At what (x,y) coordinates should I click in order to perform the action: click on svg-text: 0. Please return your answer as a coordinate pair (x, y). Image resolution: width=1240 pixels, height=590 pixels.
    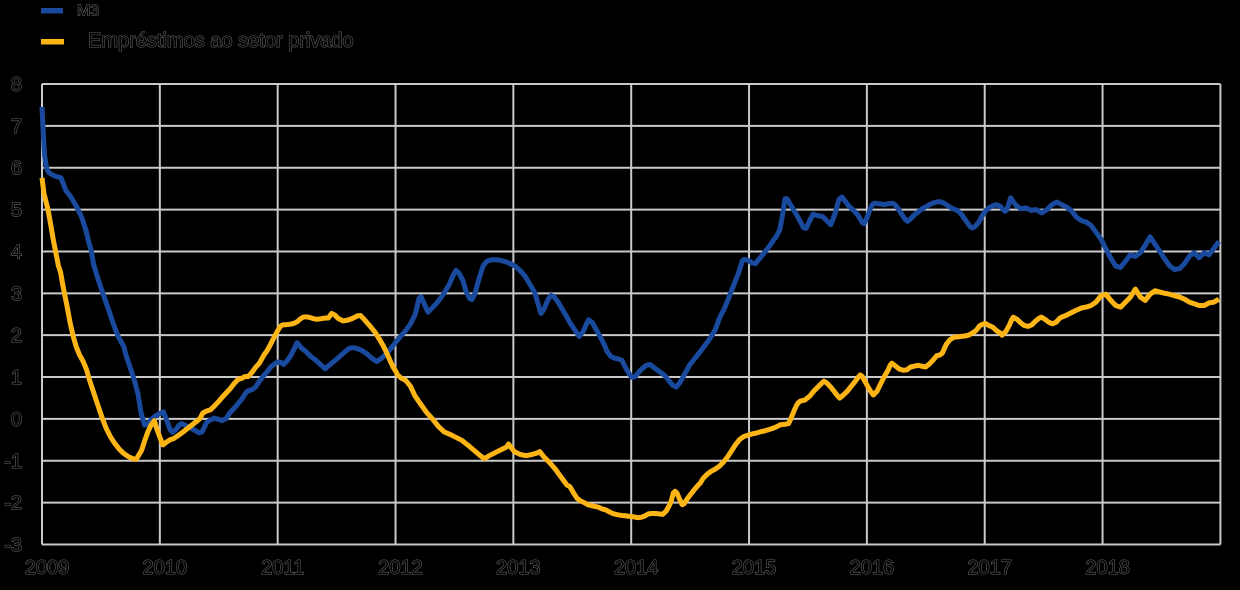
    Looking at the image, I should click on (16, 420).